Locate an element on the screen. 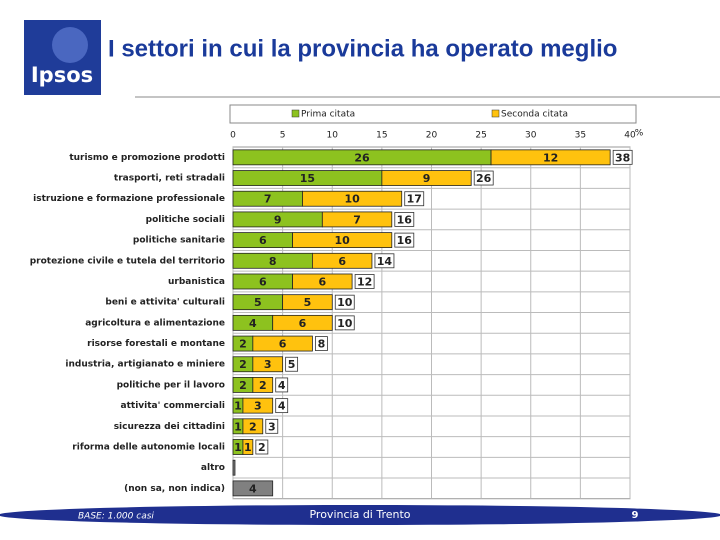 The image size is (720, 540). total-label: 38 is located at coordinates (622, 157).